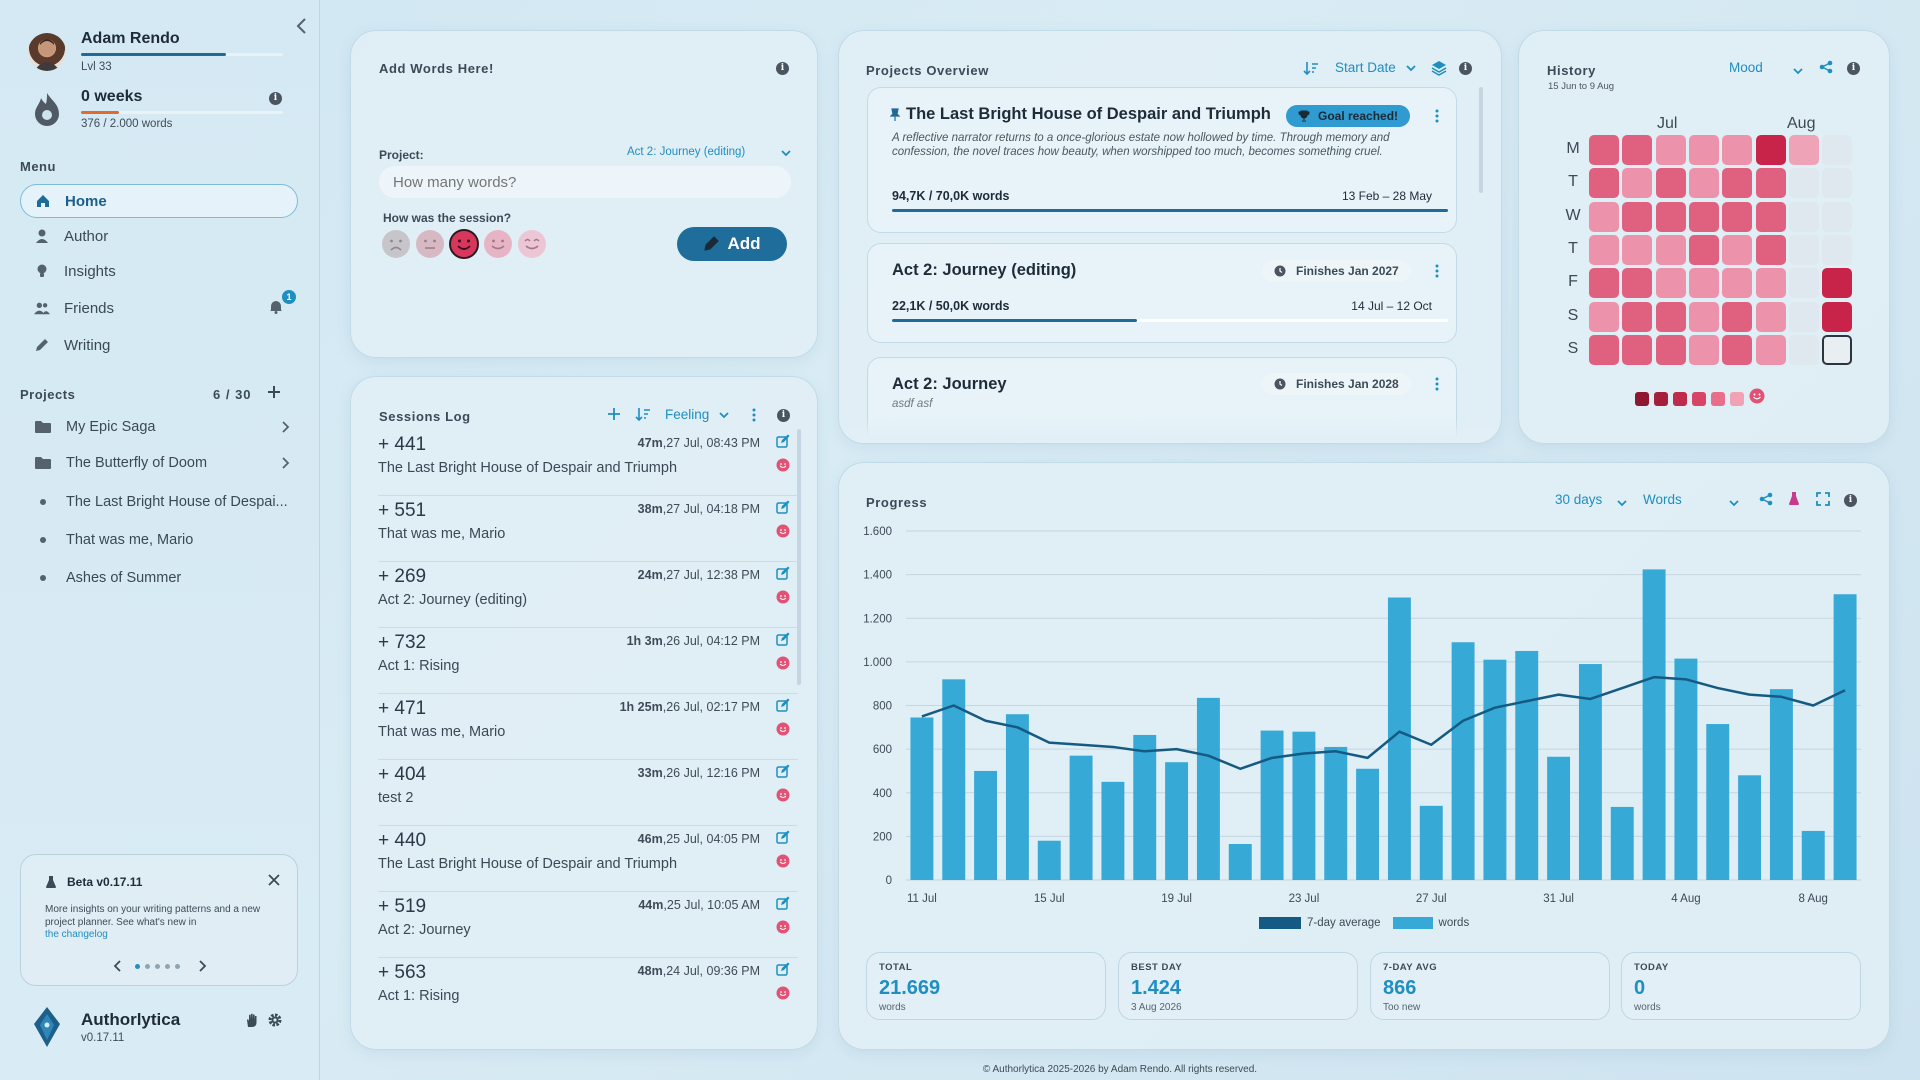  What do you see at coordinates (782, 68) in the screenshot?
I see `add-words-info-icon: i` at bounding box center [782, 68].